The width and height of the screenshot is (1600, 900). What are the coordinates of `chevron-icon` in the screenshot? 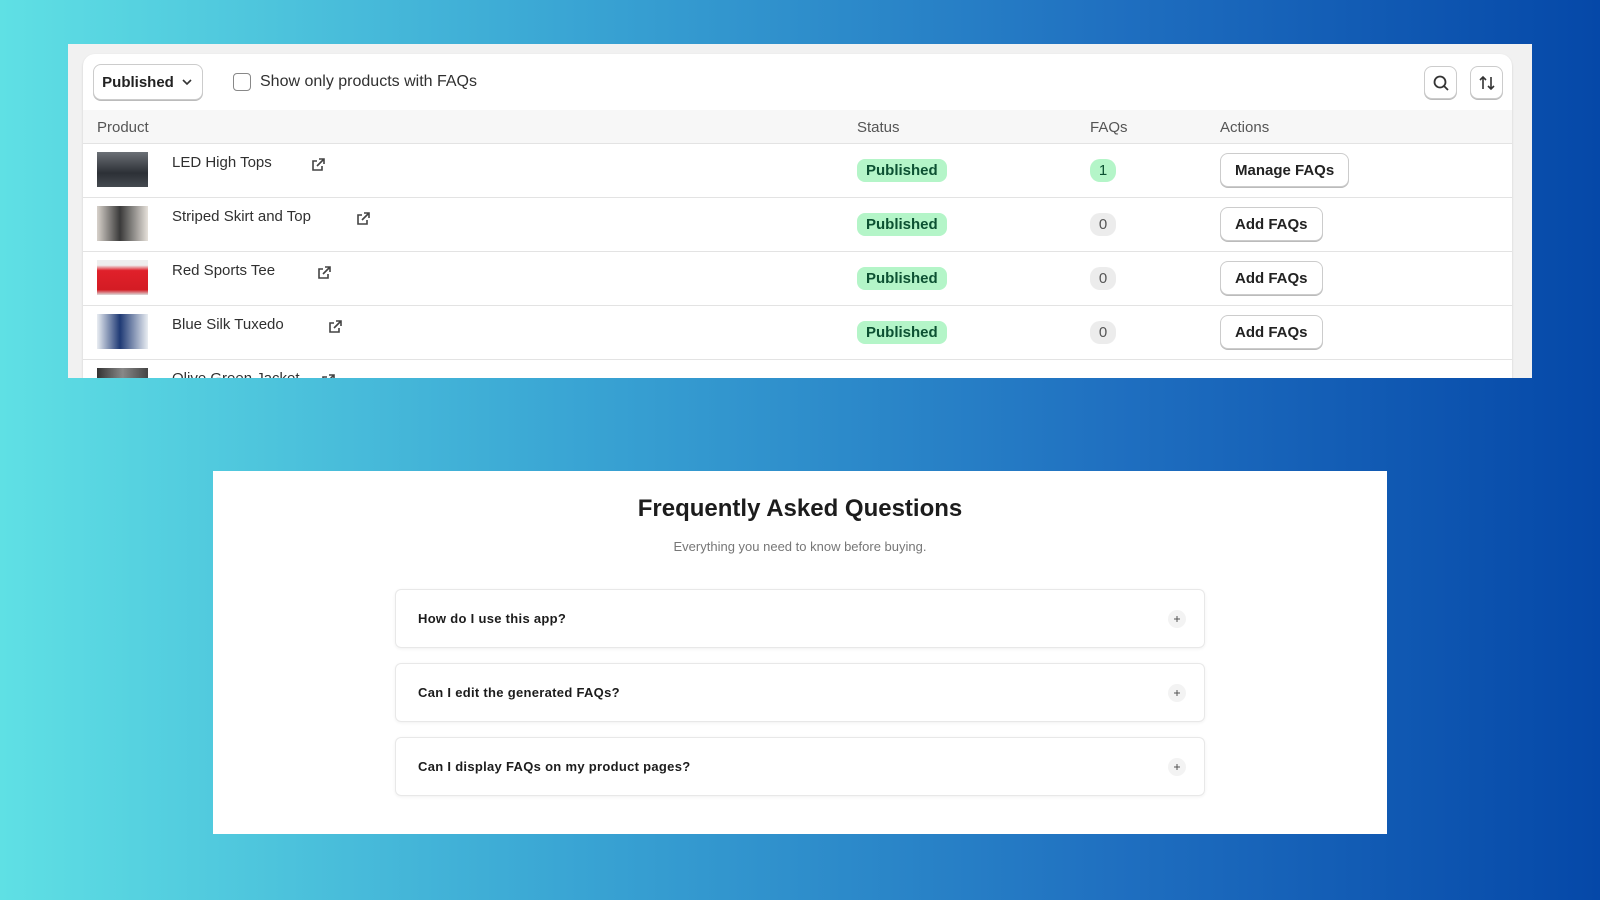 It's located at (187, 82).